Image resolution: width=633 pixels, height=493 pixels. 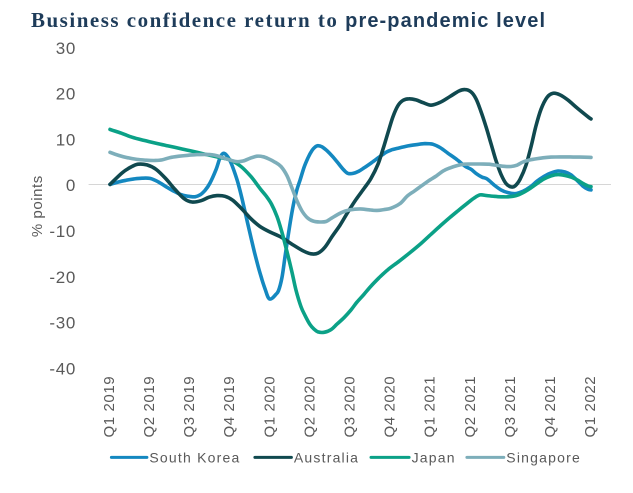 I want to click on svg-text: Q1 2021, so click(x=430, y=407).